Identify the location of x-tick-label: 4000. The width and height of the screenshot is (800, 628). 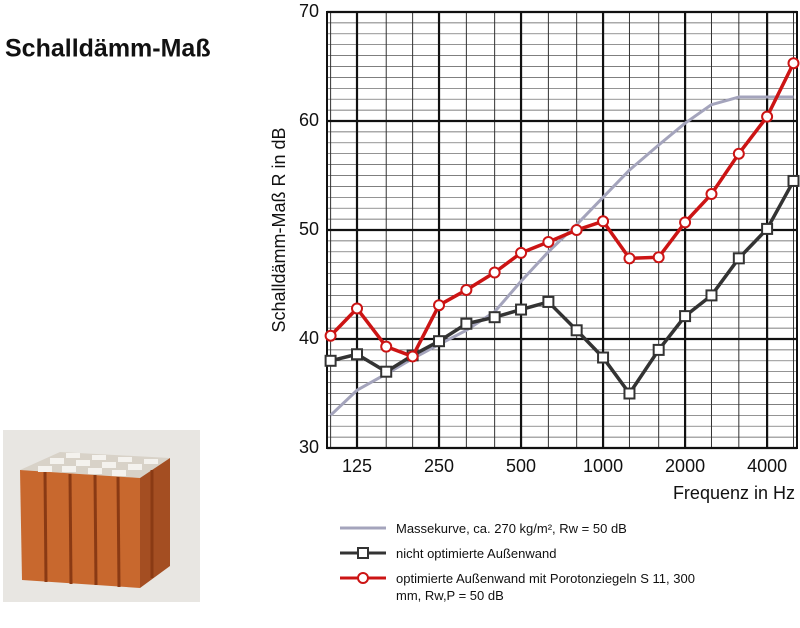
(767, 466).